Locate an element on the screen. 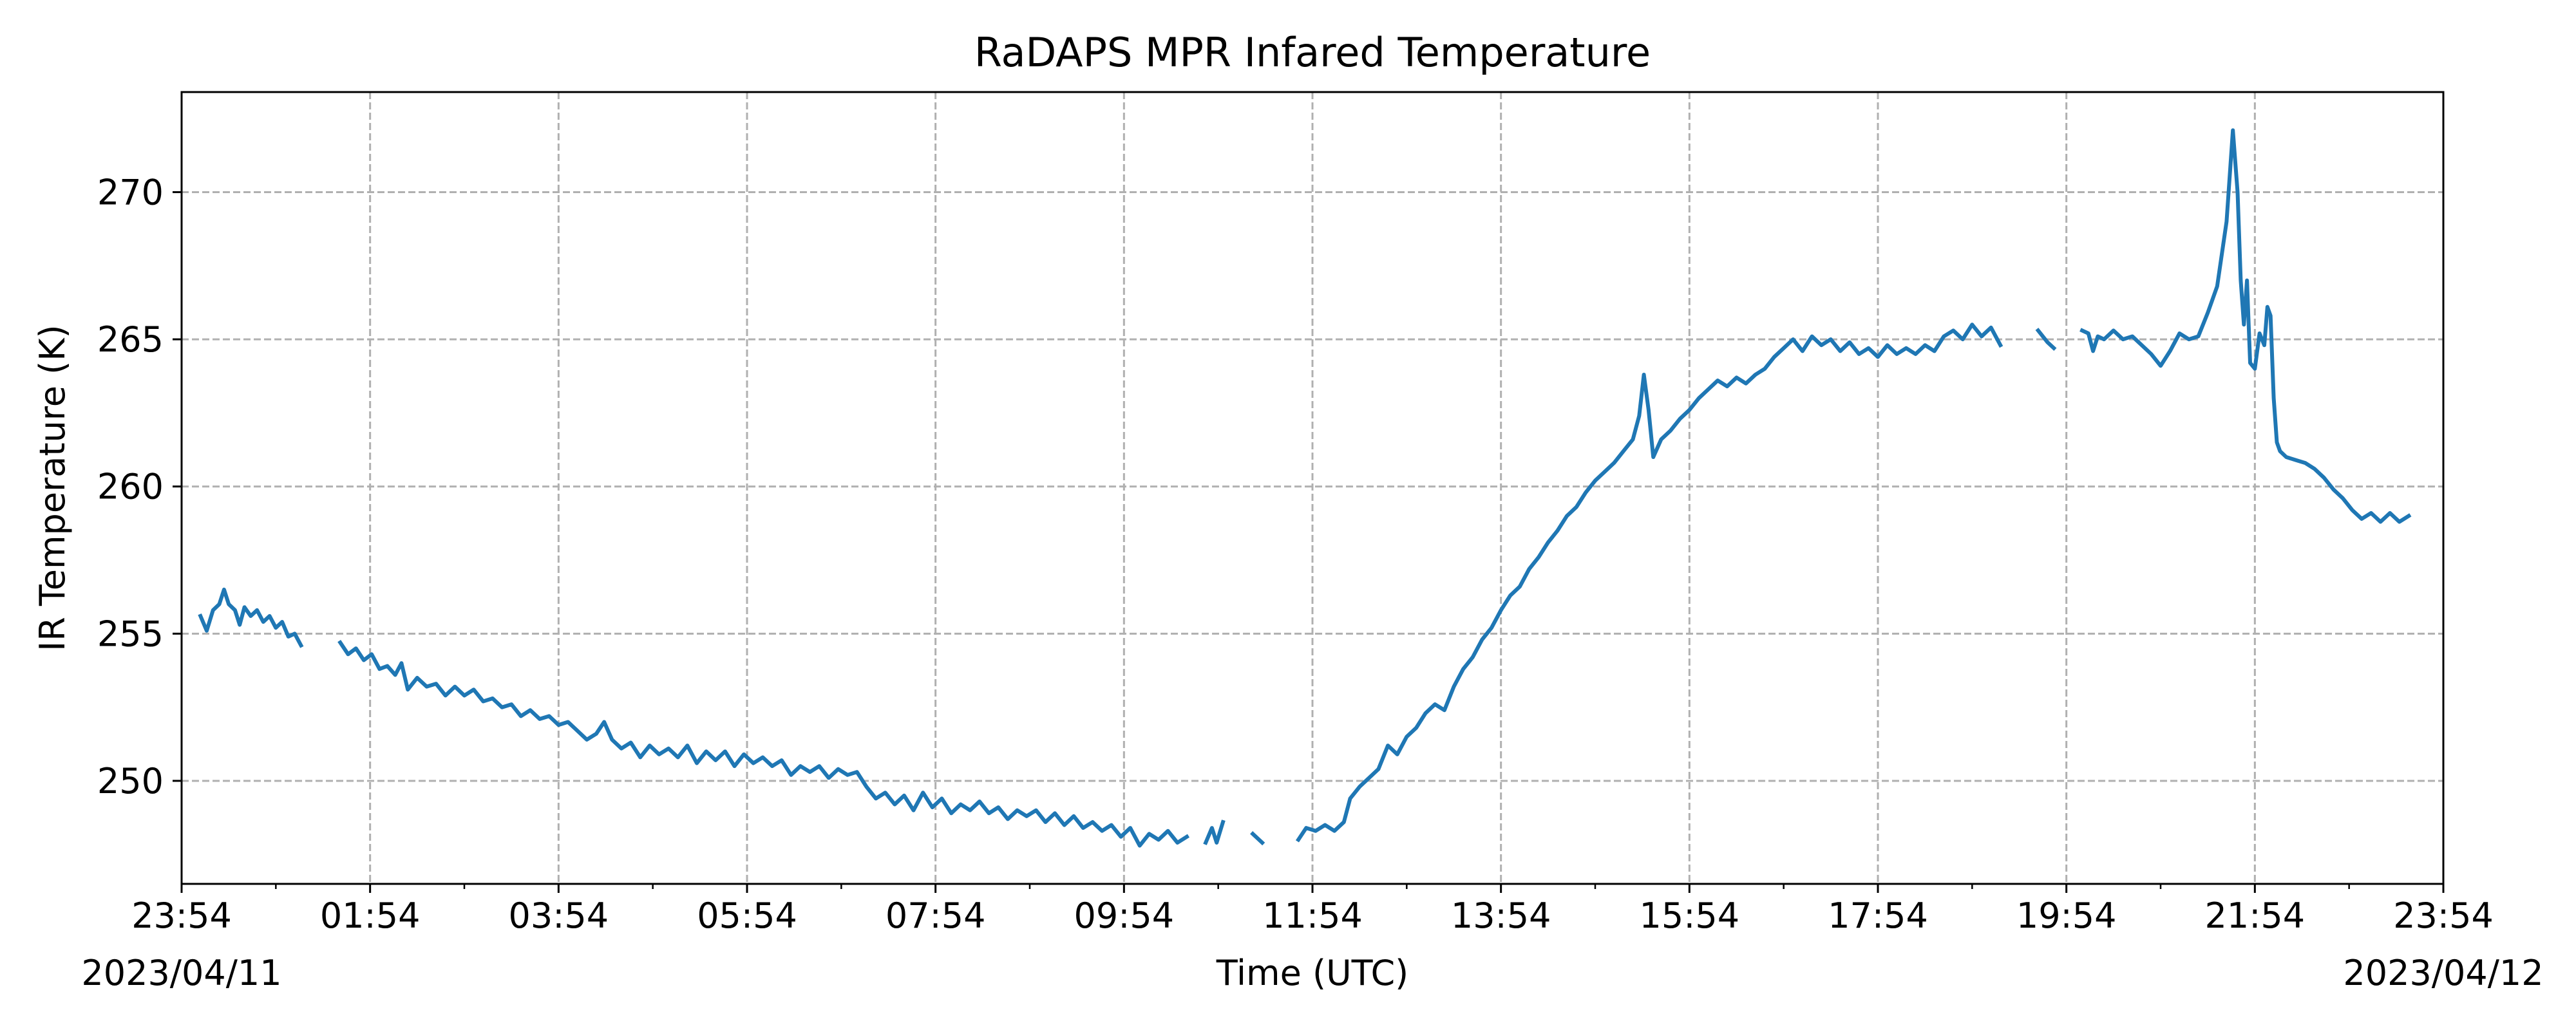  x-tick-label: 15:54 is located at coordinates (1690, 916).